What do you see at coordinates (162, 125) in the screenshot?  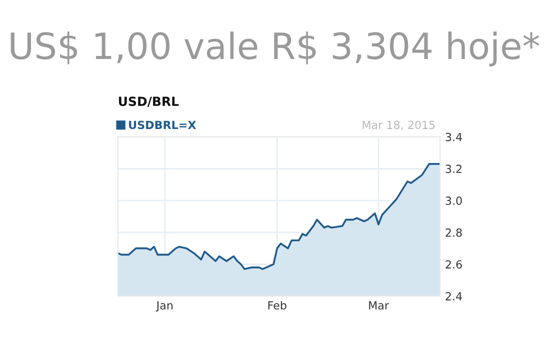 I see `legend-label: USDBRL=X` at bounding box center [162, 125].